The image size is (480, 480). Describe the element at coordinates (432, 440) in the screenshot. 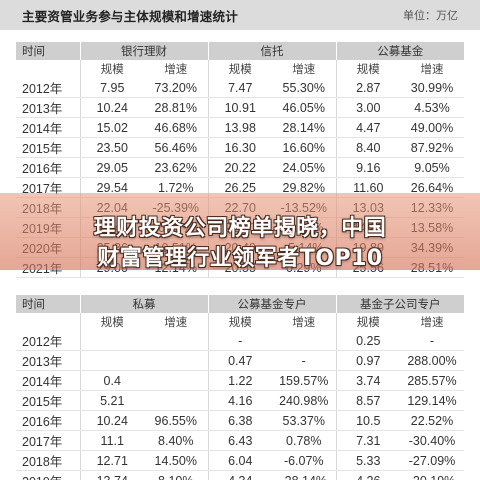

I see `value-cell: -30.40%` at that location.